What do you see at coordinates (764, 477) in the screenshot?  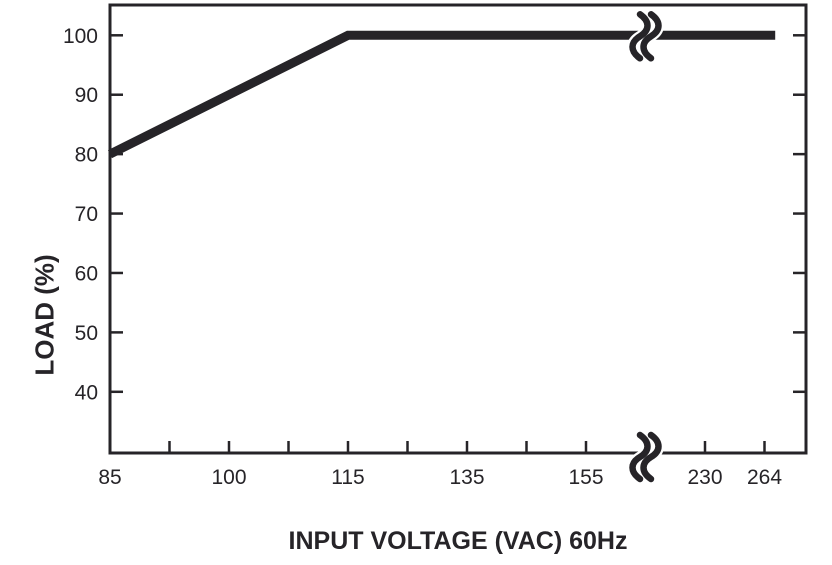 I see `x-tick-label: 264` at bounding box center [764, 477].